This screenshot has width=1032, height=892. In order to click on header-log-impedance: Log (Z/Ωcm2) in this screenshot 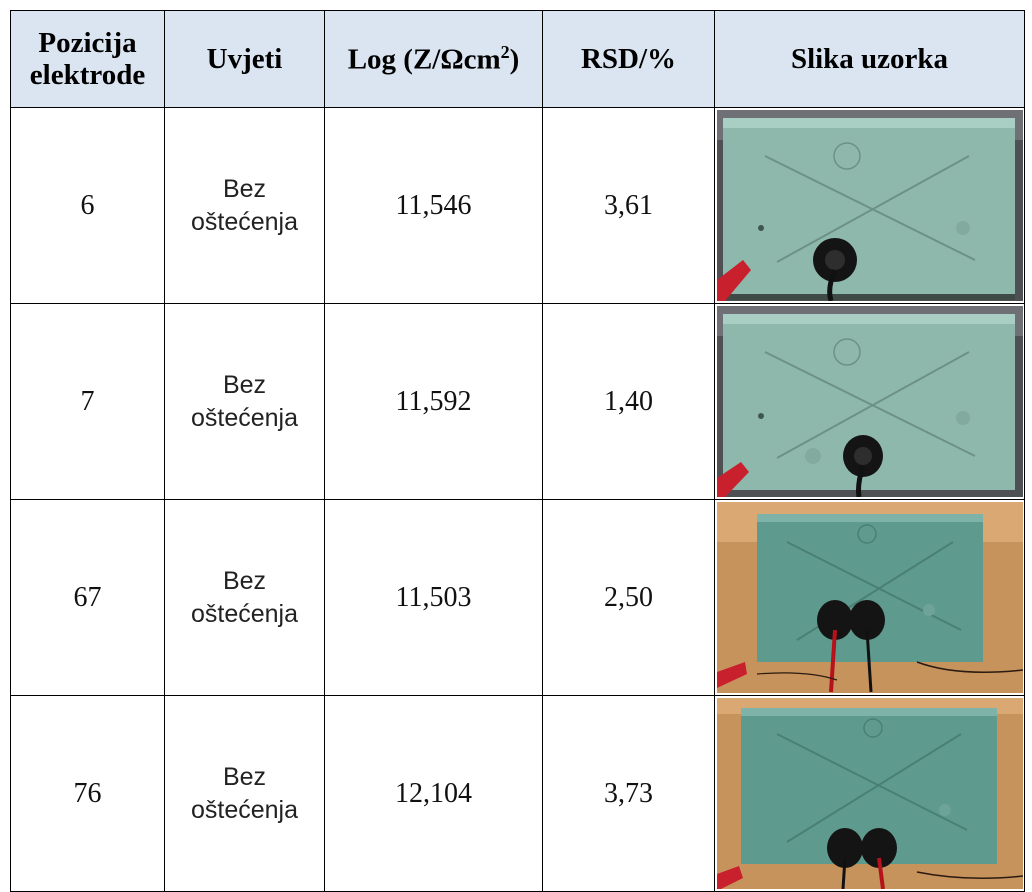, I will do `click(433, 59)`.